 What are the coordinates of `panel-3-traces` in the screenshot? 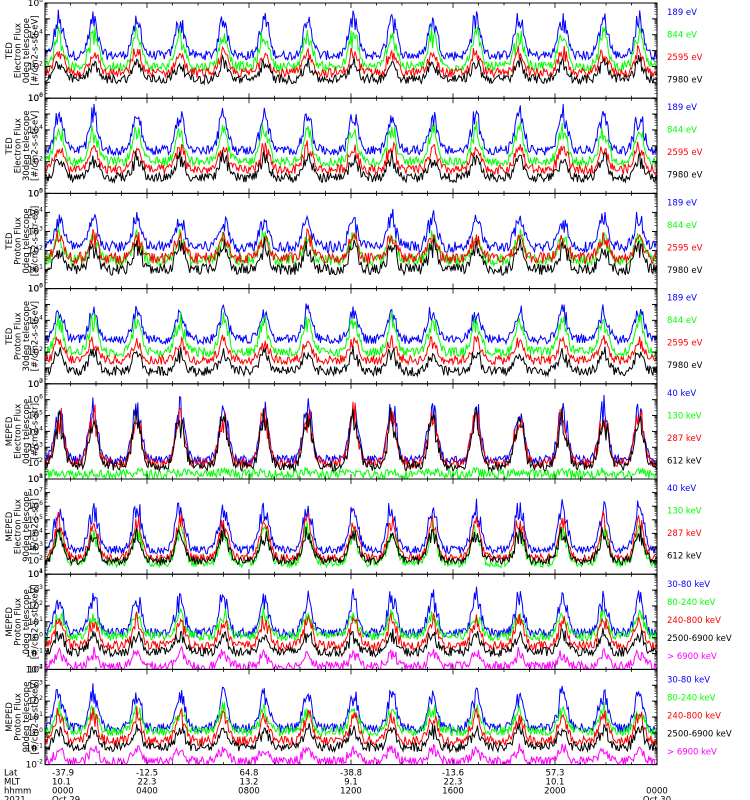 It's located at (351, 242).